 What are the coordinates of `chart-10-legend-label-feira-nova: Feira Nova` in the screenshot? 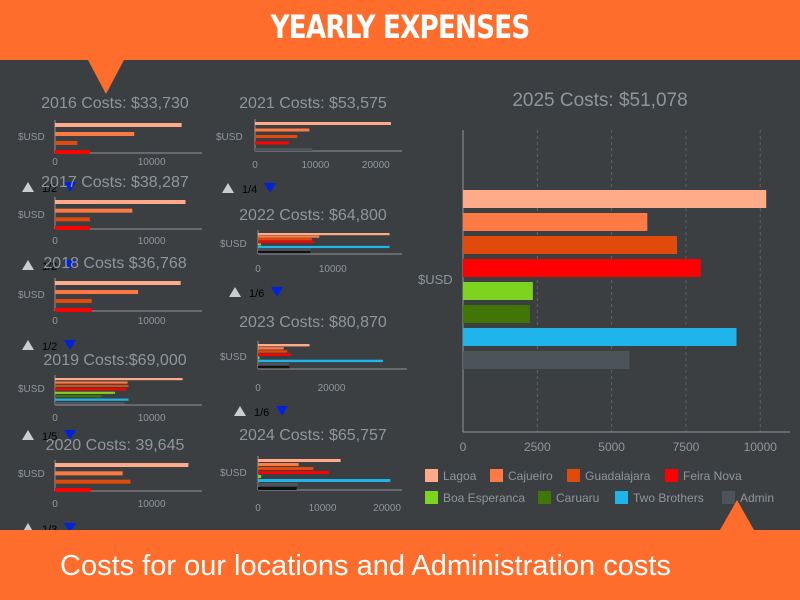 It's located at (712, 476).